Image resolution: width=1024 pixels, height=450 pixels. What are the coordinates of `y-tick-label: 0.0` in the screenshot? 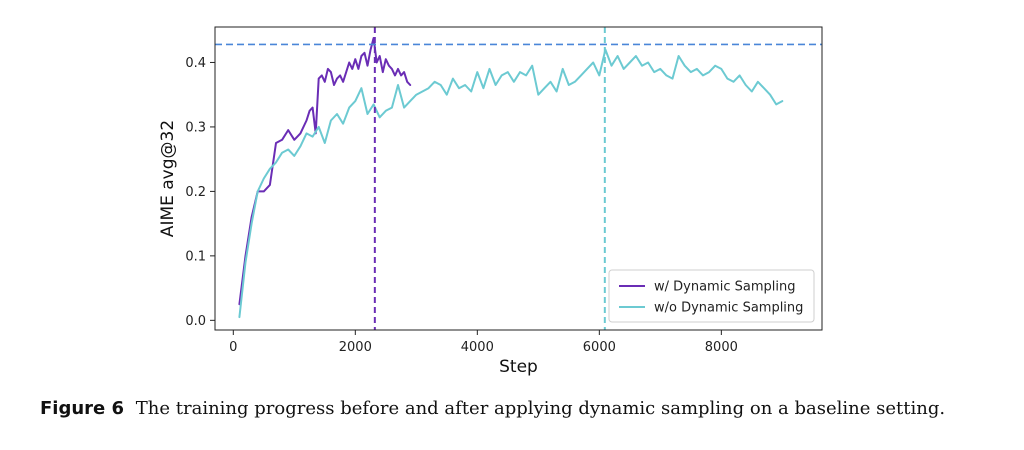 It's located at (195, 321).